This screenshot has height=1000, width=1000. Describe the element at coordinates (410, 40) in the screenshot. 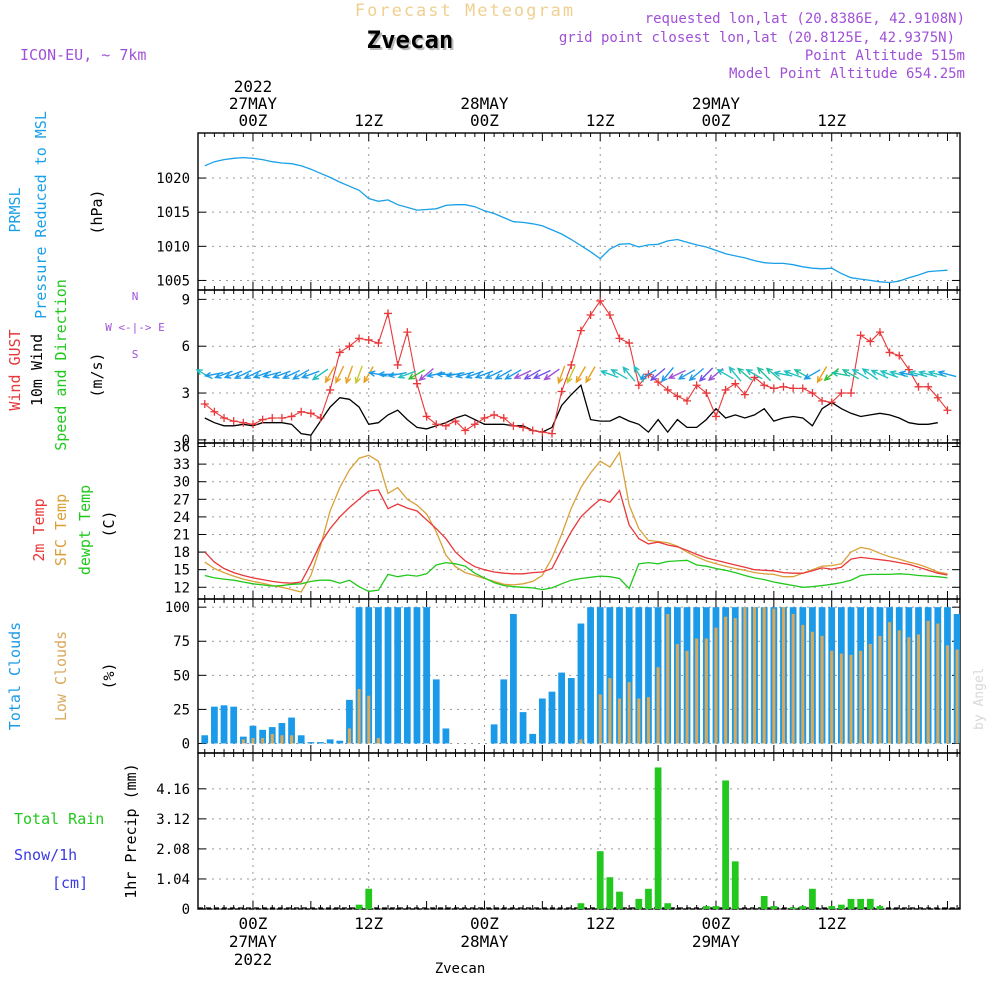

I see `location-title: Zvecan` at that location.